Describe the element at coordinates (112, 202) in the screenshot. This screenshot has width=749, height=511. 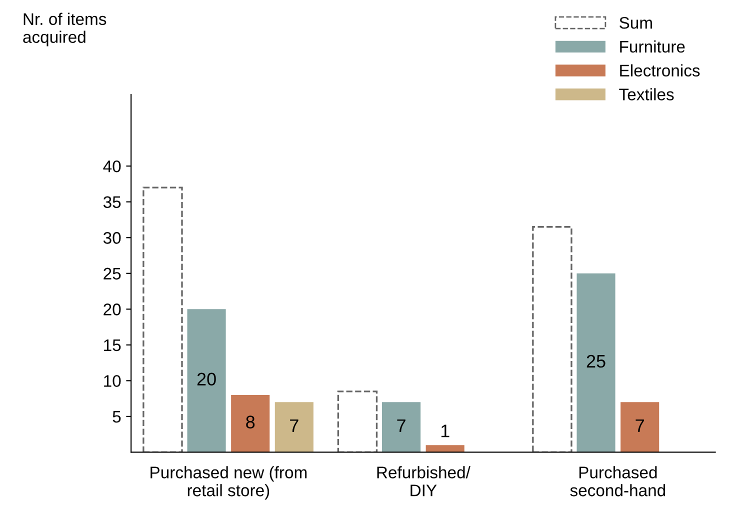
I see `y-tick-label: 35` at that location.